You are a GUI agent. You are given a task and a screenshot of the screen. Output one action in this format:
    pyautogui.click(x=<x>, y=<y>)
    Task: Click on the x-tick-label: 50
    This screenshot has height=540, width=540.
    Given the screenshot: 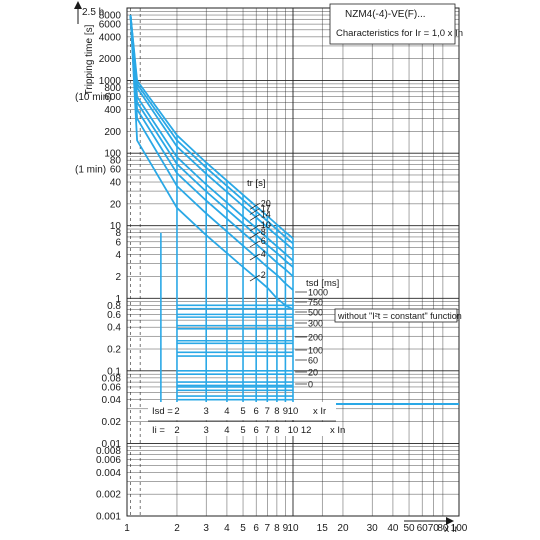 What is the action you would take?
    pyautogui.click(x=409, y=528)
    